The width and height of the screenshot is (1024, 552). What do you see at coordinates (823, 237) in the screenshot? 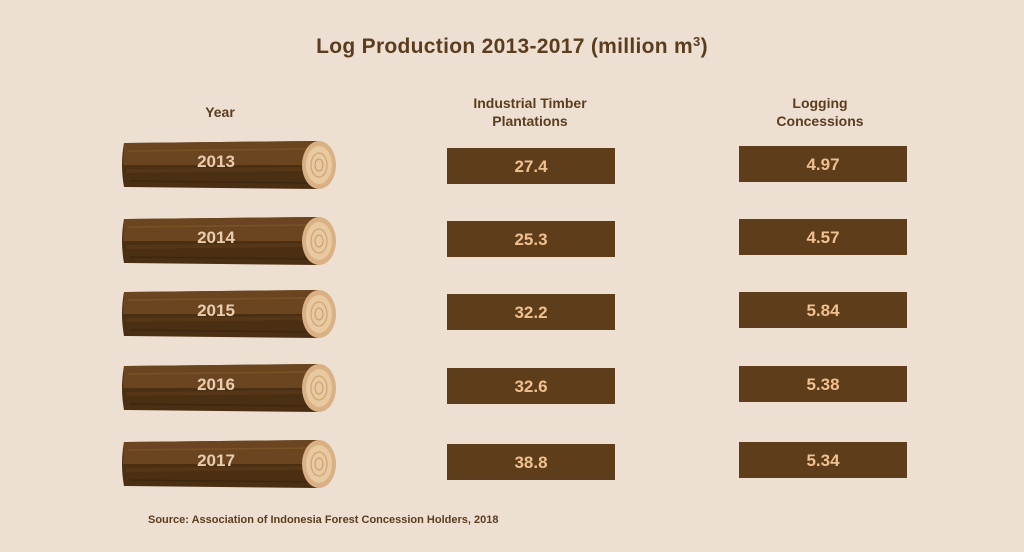
I see `lc-value-2014: 4.57` at bounding box center [823, 237].